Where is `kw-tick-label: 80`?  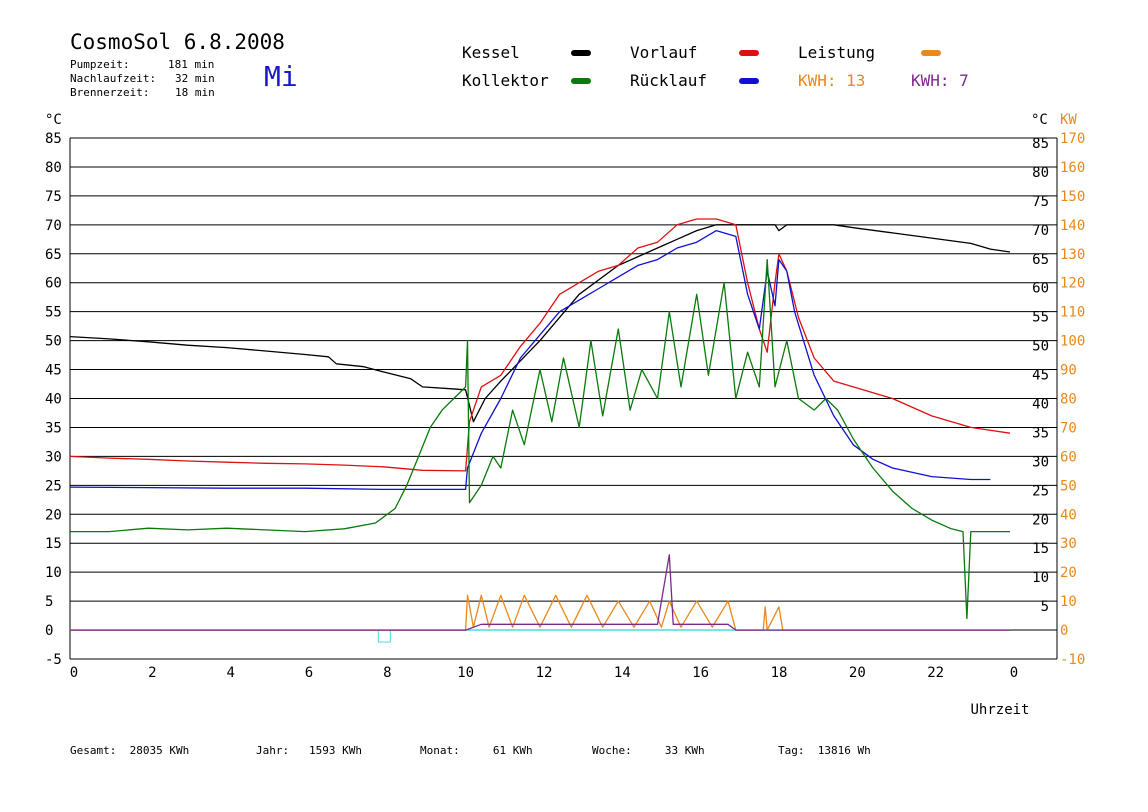
kw-tick-label: 80 is located at coordinates (1068, 400).